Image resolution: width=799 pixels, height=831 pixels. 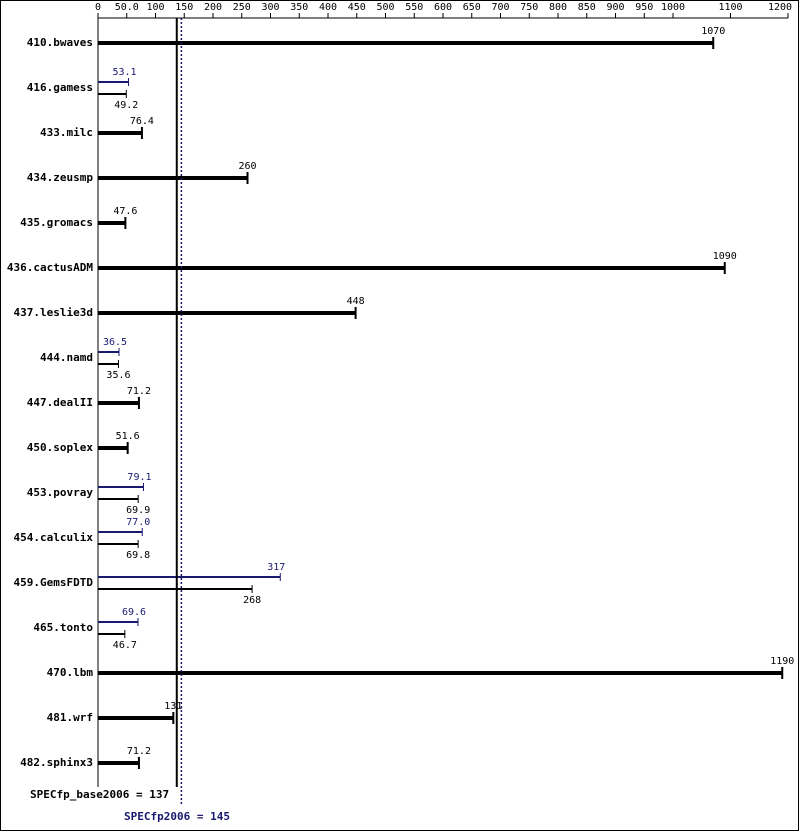 What do you see at coordinates (730, 7) in the screenshot?
I see `x-tick-label: 1100` at bounding box center [730, 7].